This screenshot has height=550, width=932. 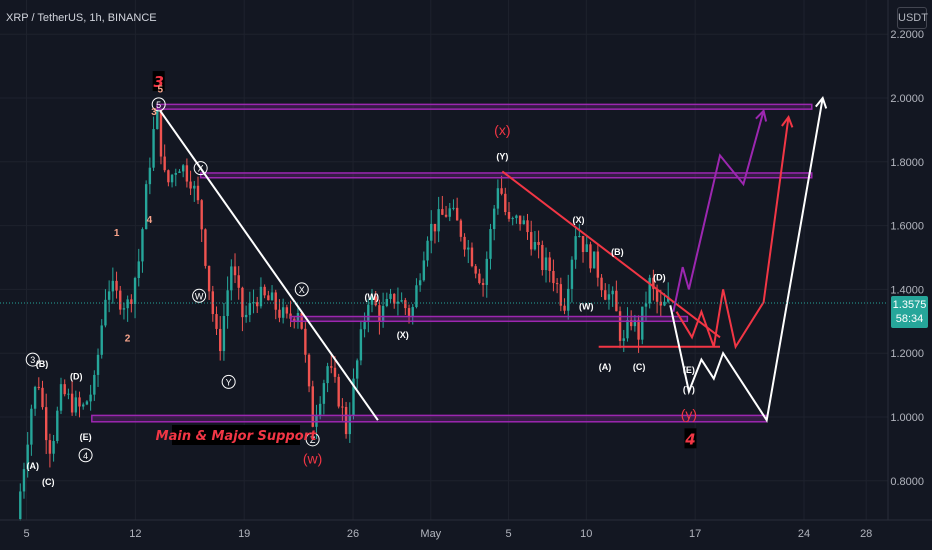 I want to click on x-tick-label: 12, so click(x=135, y=534).